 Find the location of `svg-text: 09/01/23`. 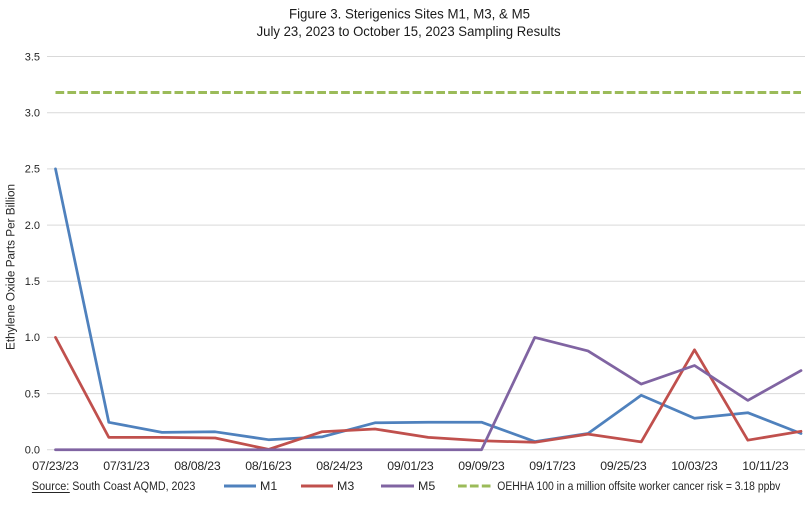

svg-text: 09/01/23 is located at coordinates (410, 466).